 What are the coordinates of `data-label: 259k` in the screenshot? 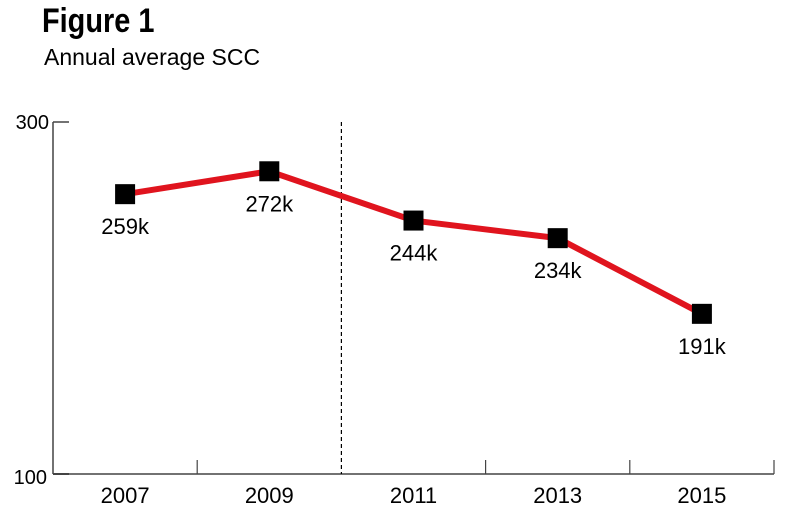 It's located at (125, 226).